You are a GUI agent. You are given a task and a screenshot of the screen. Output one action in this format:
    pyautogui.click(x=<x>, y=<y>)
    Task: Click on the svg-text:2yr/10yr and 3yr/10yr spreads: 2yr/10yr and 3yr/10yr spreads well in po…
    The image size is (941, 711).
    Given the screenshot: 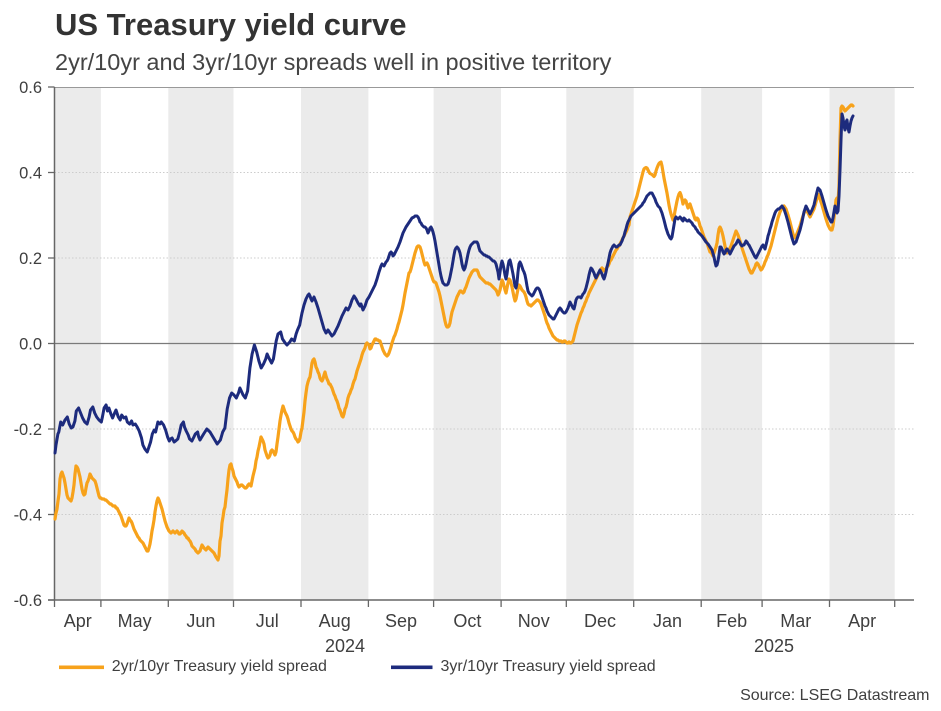 What is the action you would take?
    pyautogui.click(x=333, y=62)
    